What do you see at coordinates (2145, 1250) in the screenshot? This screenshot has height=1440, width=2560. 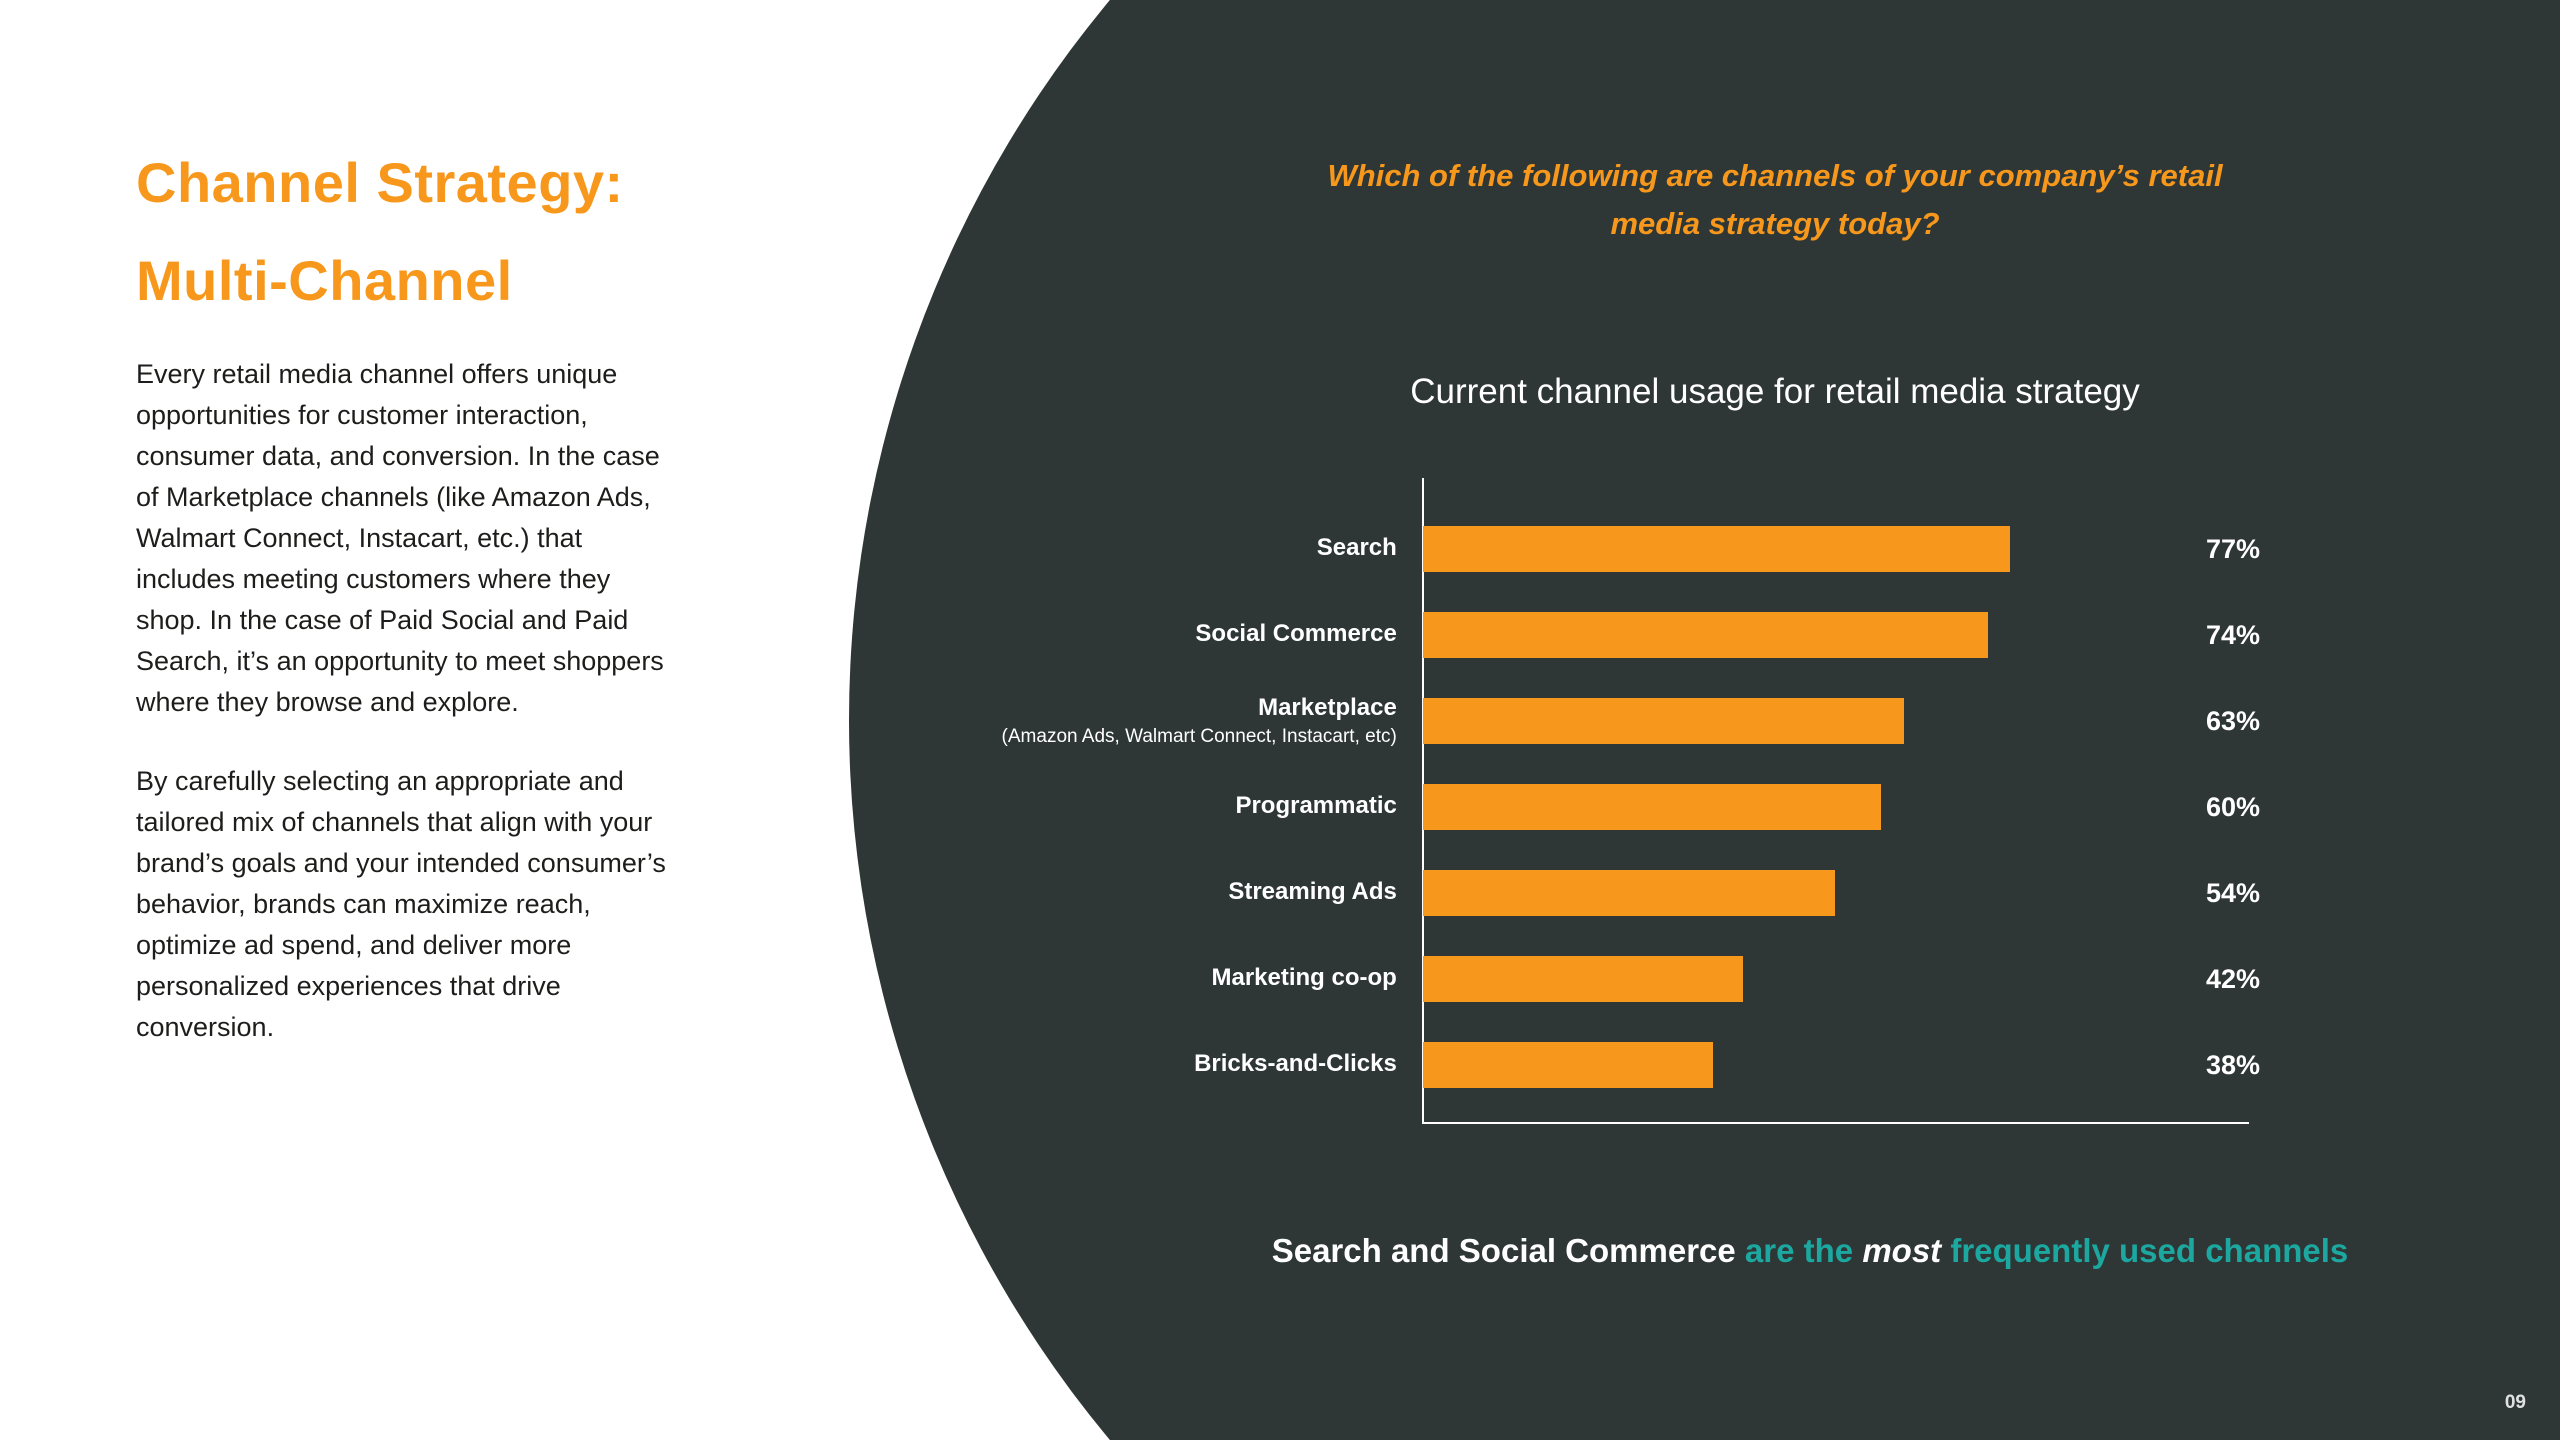 I see `takeaway-part-teal-2: frequently used channels` at bounding box center [2145, 1250].